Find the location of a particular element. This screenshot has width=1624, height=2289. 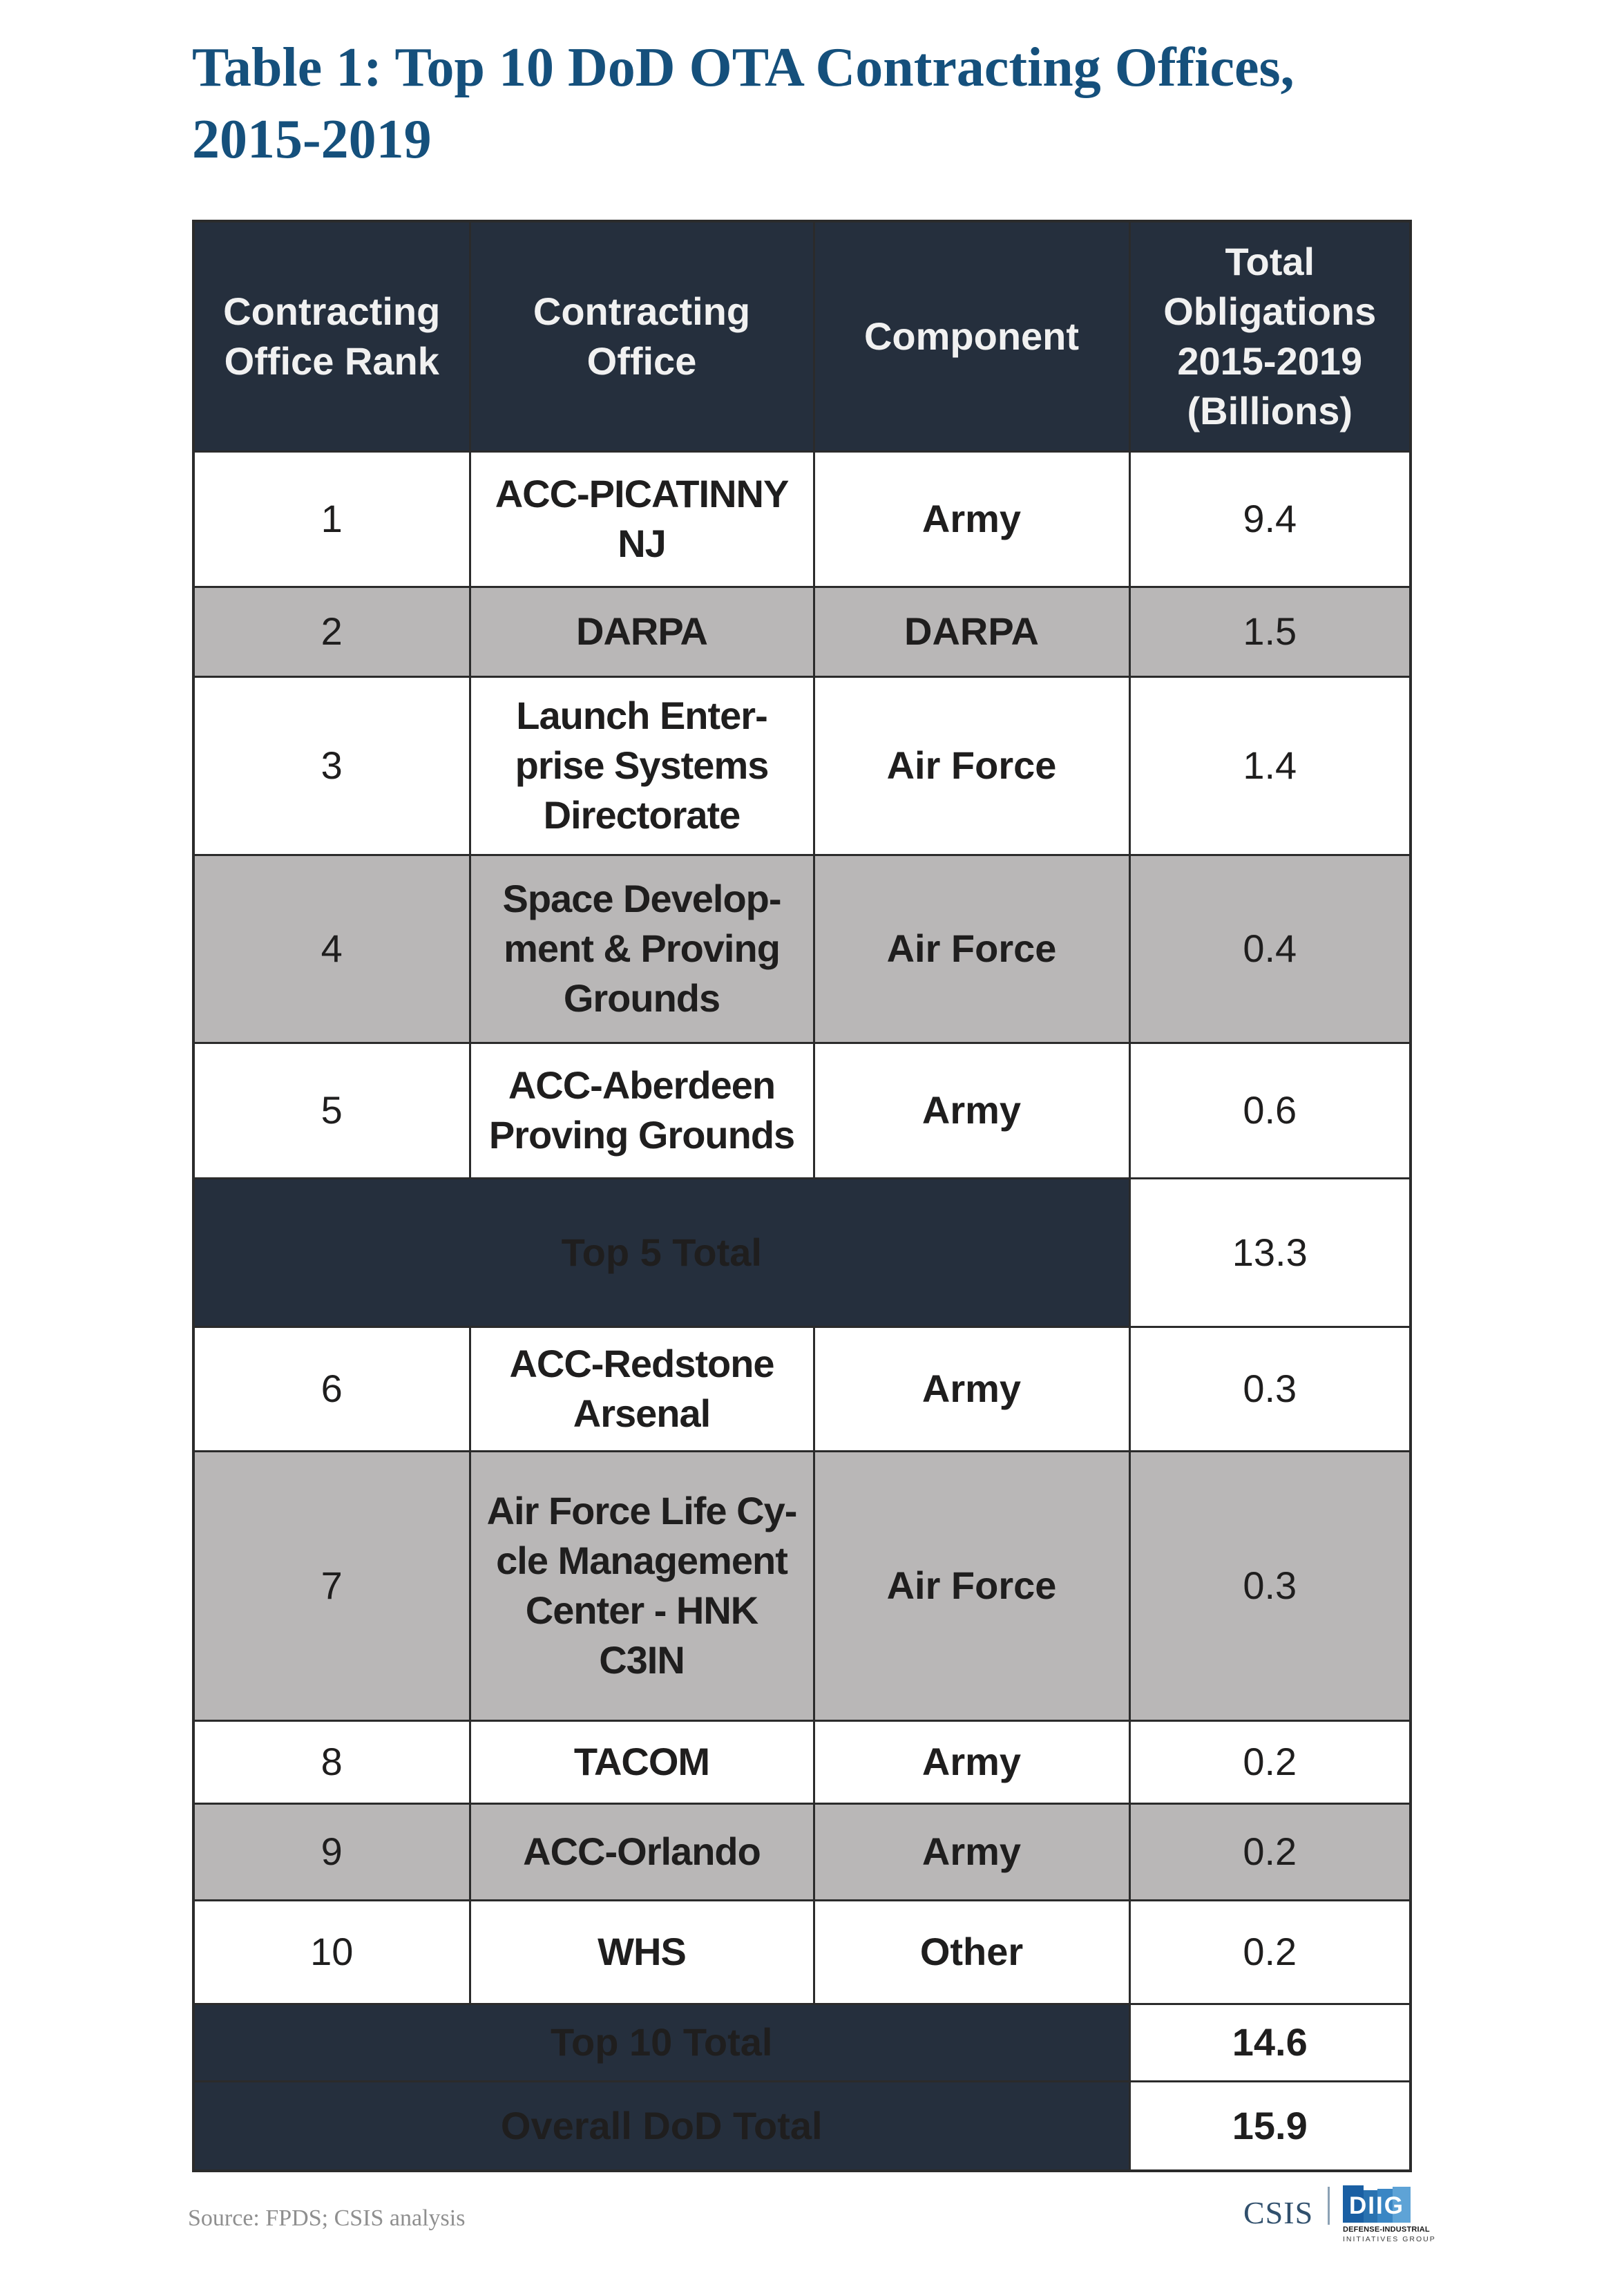

value-cell: 0.6 is located at coordinates (1270, 1110).